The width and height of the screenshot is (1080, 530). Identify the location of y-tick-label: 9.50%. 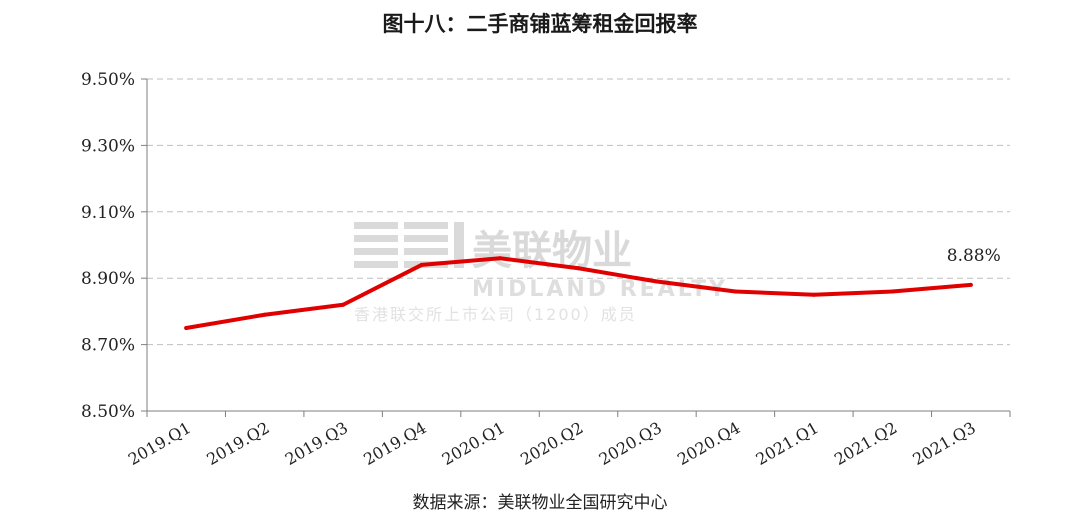
(108, 80).